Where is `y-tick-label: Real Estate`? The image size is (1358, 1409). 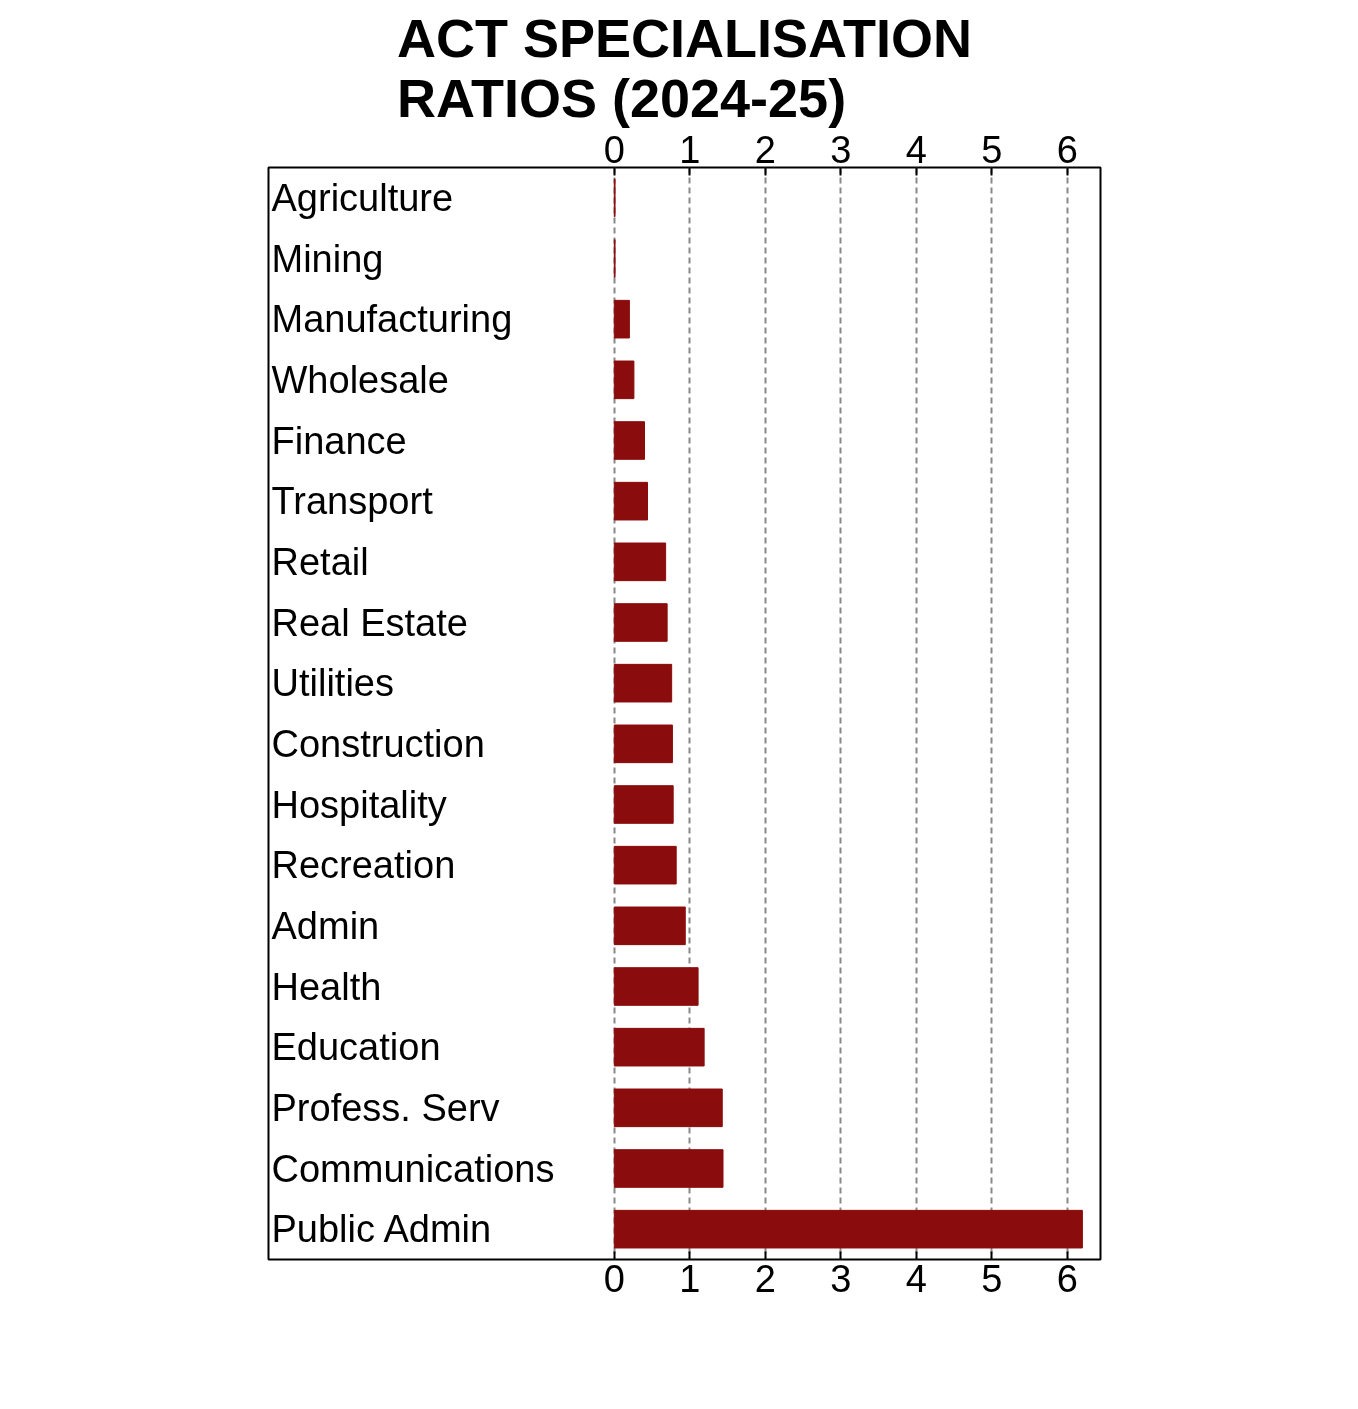
y-tick-label: Real Estate is located at coordinates (369, 622).